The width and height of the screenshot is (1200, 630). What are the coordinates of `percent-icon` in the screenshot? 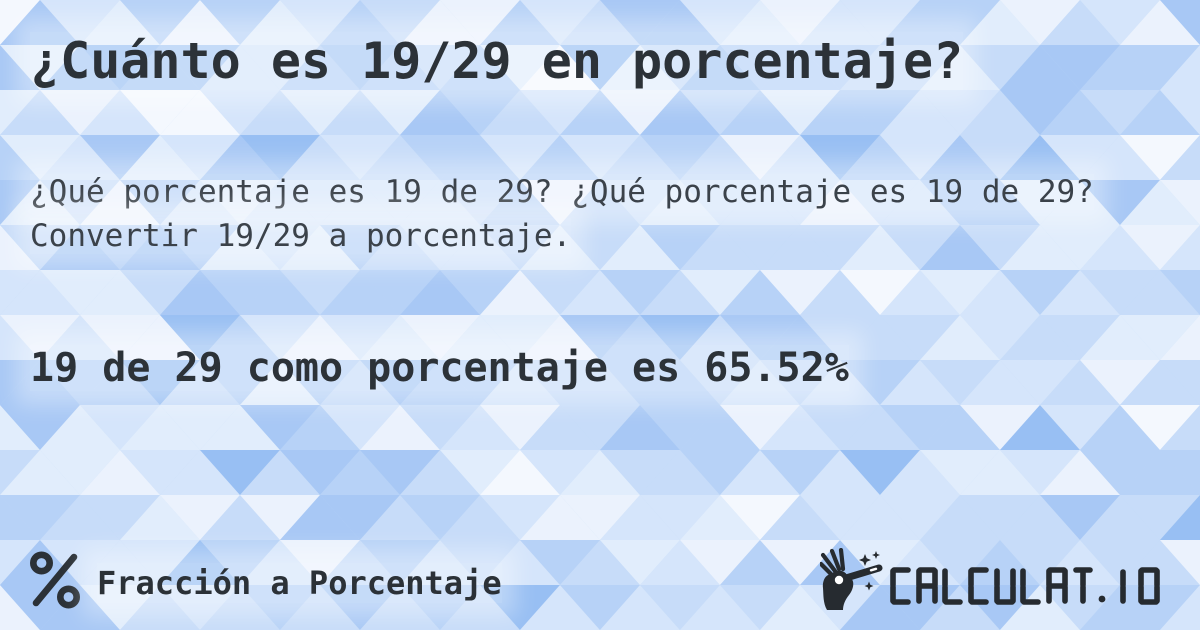 It's located at (55, 580).